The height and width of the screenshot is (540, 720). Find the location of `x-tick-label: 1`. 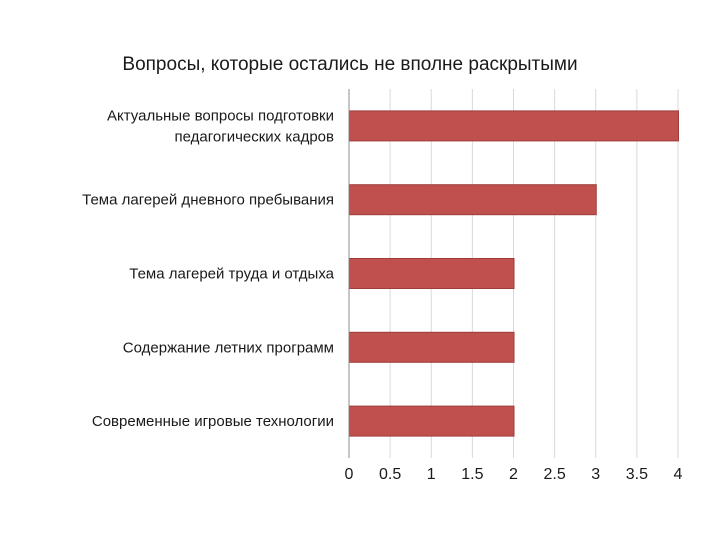

x-tick-label: 1 is located at coordinates (431, 474).